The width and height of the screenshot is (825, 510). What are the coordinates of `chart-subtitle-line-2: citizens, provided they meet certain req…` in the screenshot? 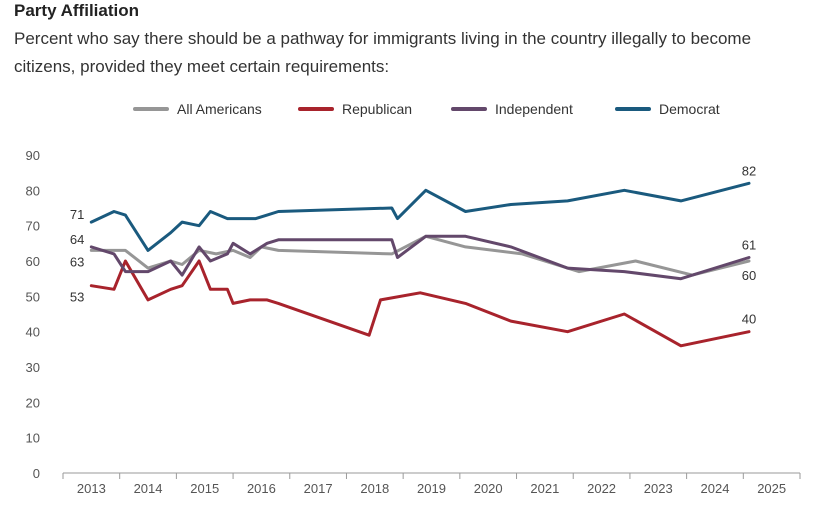 It's located at (201, 66).